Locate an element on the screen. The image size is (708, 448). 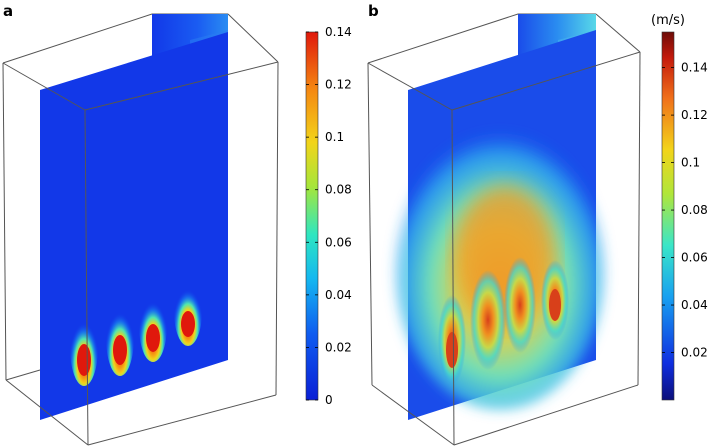
colorbar-a-gradient is located at coordinates (312, 216).